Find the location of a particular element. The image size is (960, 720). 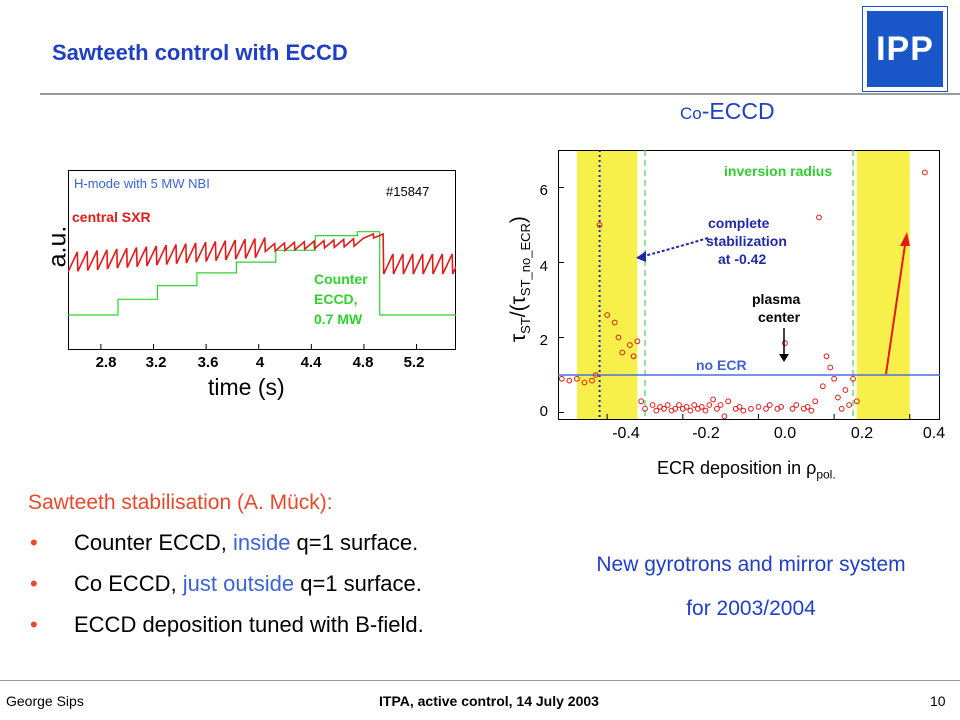

left-xtick: 3.2 is located at coordinates (156, 362).